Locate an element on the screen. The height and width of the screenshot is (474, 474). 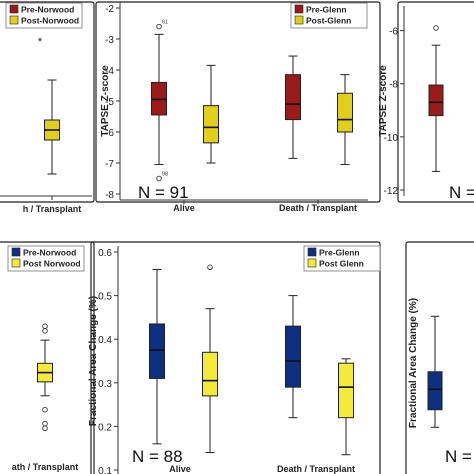
chart-panel-6: Fractional Area Change (%) N = 4 is located at coordinates (439, 357).